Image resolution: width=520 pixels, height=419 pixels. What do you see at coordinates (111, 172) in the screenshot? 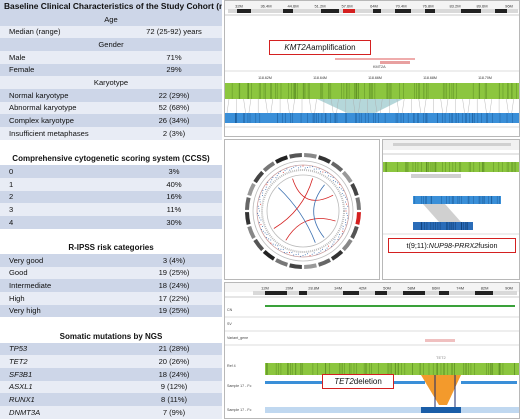
I see `table-row: 0 3%` at bounding box center [111, 172].